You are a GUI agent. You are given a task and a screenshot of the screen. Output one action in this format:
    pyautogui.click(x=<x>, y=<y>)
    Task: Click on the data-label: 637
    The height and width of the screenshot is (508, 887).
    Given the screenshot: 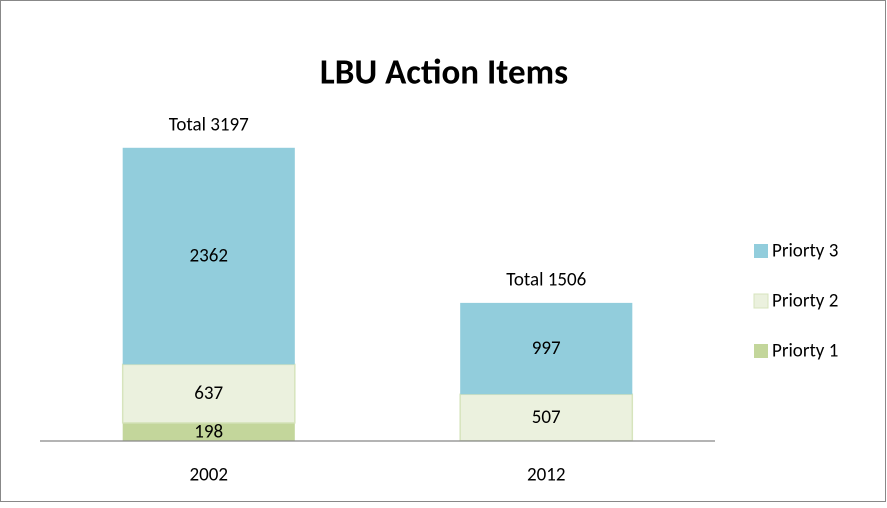 What is the action you would take?
    pyautogui.click(x=208, y=393)
    